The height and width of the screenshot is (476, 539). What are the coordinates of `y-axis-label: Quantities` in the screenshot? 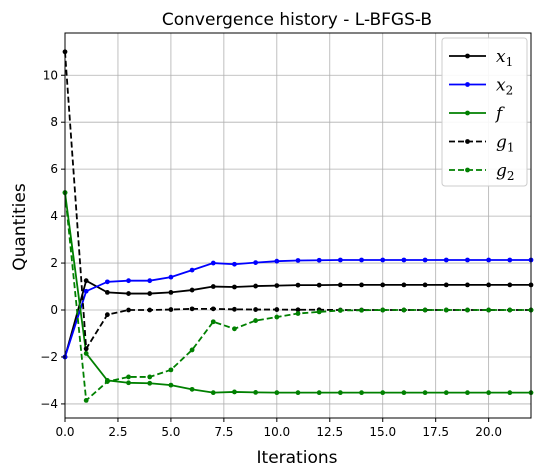 It's located at (20, 227).